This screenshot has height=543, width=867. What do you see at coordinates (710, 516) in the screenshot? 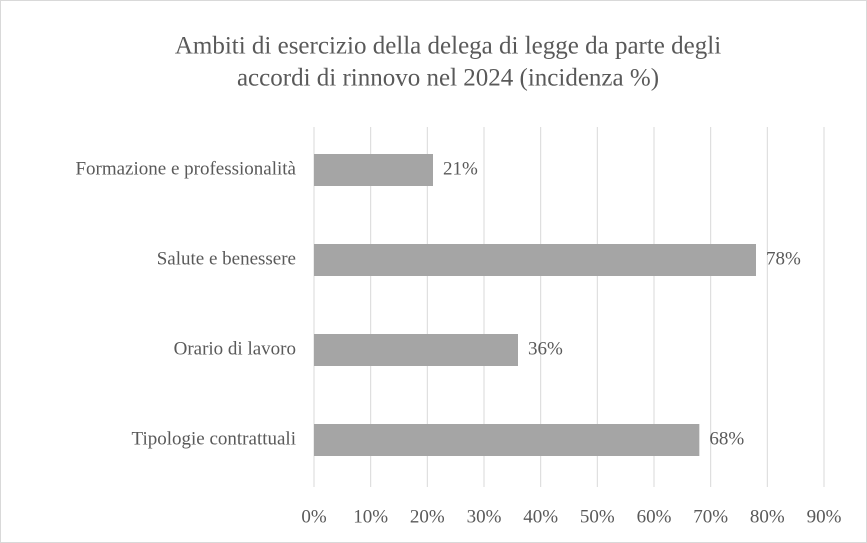
I see `x-tick-label: 70%` at bounding box center [710, 516].